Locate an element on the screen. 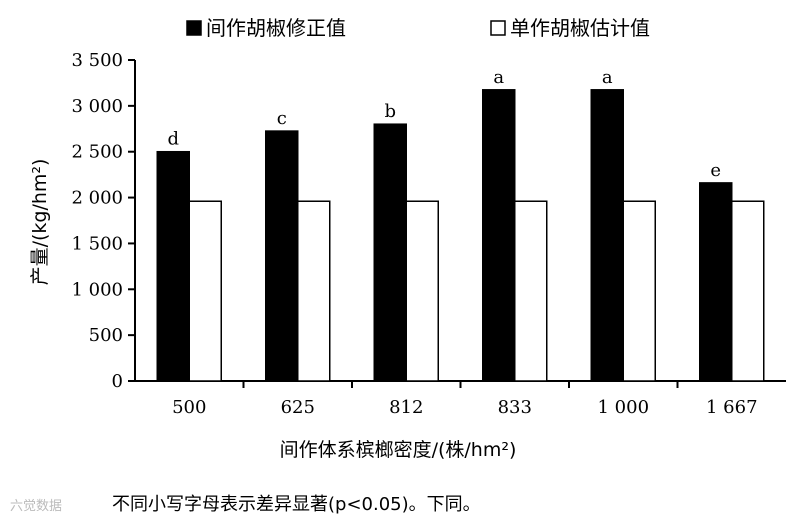 The height and width of the screenshot is (522, 799). x-tick-label: 1 000 is located at coordinates (623, 407).